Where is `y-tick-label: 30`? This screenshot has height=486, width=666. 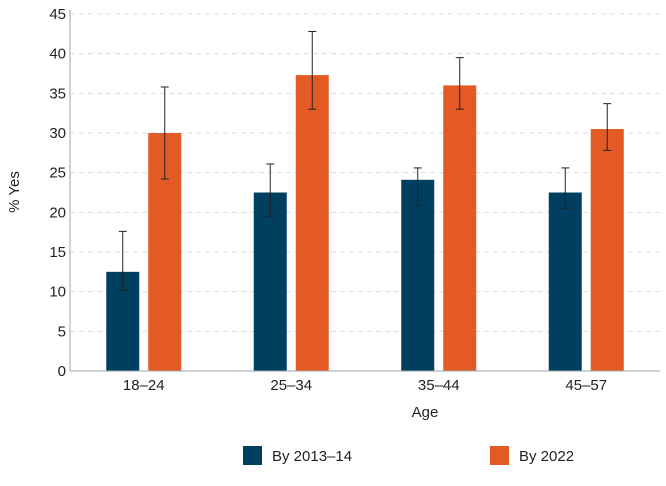 y-tick-label: 30 is located at coordinates (57, 133).